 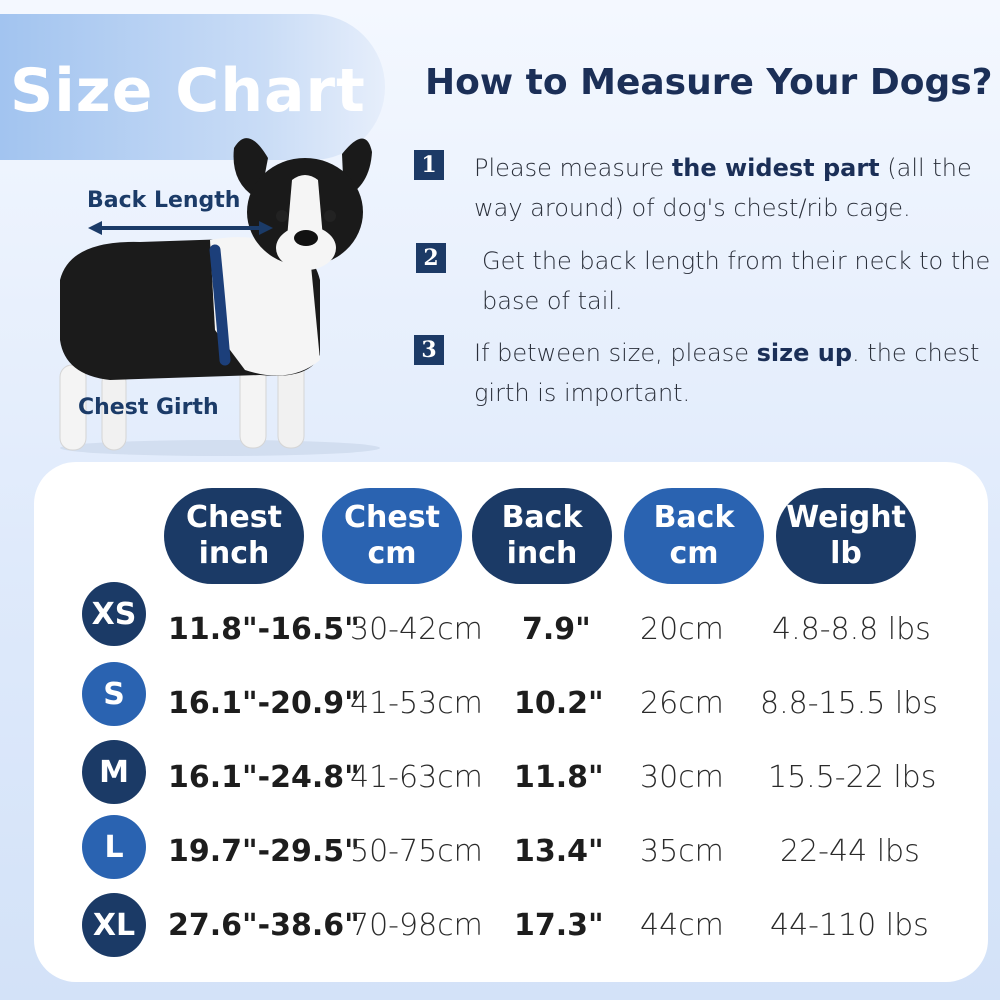 What do you see at coordinates (709, 82) in the screenshot?
I see `measure-title: How to Measure Your Dogs?` at bounding box center [709, 82].